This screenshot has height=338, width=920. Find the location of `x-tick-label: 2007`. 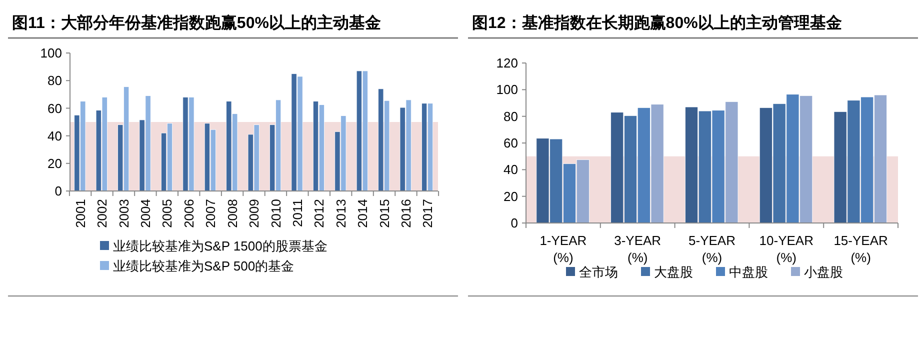

x-tick-label: 2007 is located at coordinates (210, 213).